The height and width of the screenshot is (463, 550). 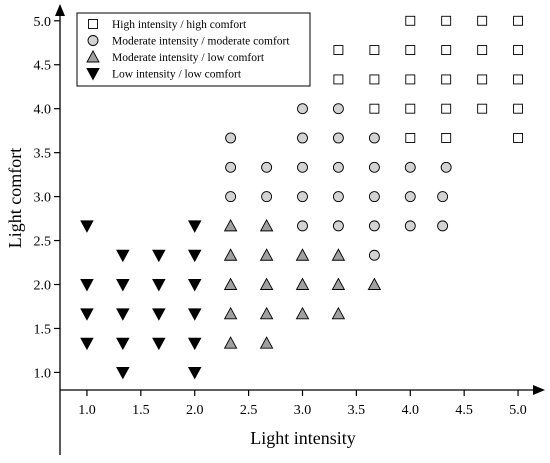 What do you see at coordinates (60, 10) in the screenshot?
I see `y-axis-arrow` at bounding box center [60, 10].